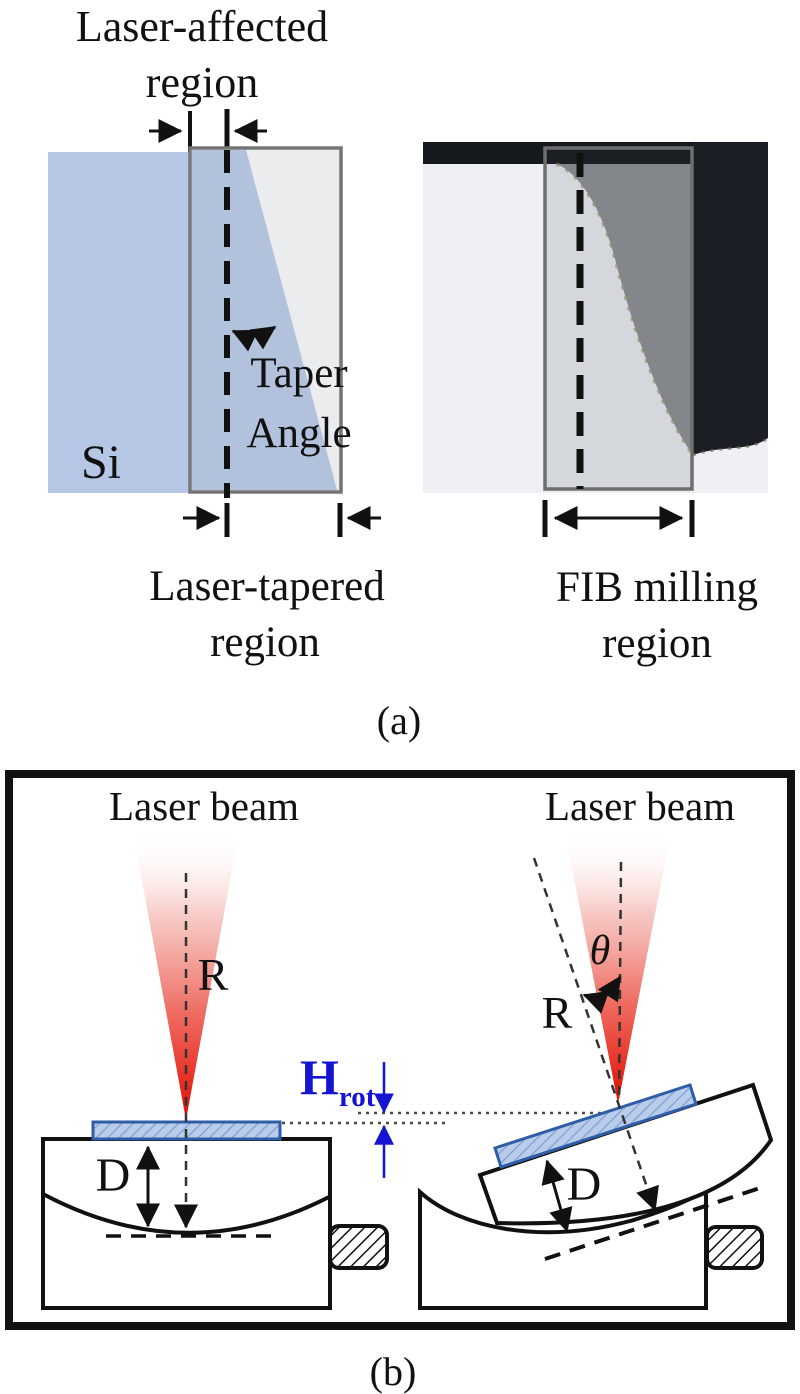 Image resolution: width=800 pixels, height=1394 pixels. What do you see at coordinates (338, 1081) in the screenshot?
I see `hrot-label: Hrot` at bounding box center [338, 1081].